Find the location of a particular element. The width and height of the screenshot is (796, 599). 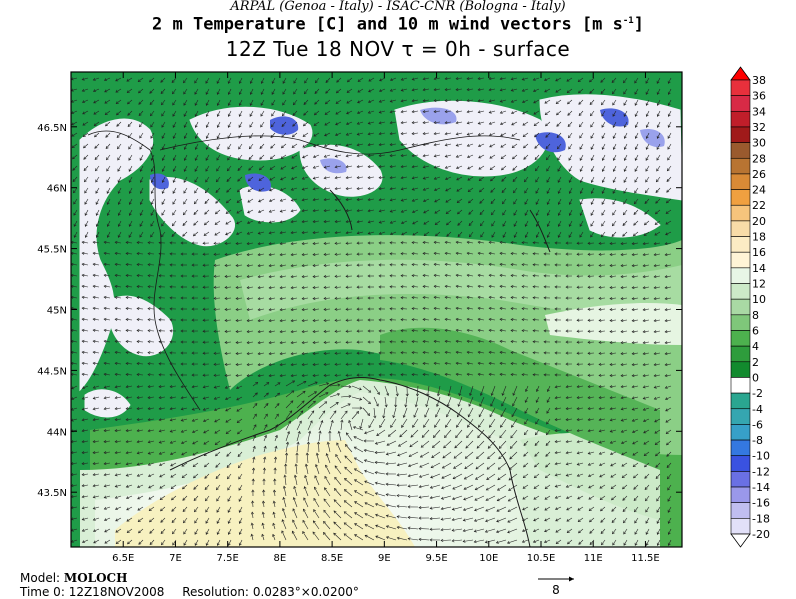

colorbar-label: 2 is located at coordinates (755, 362).